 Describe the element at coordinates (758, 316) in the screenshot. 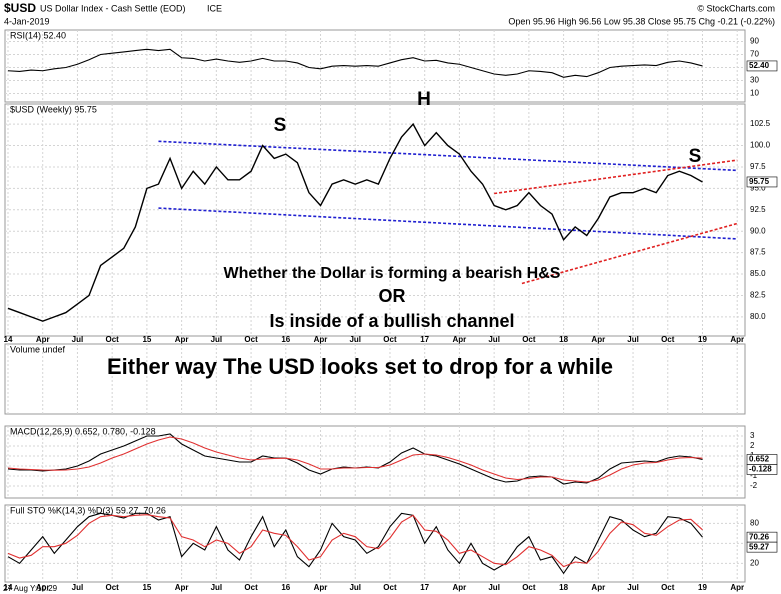

I see `y-tick-label: 80.0` at that location.